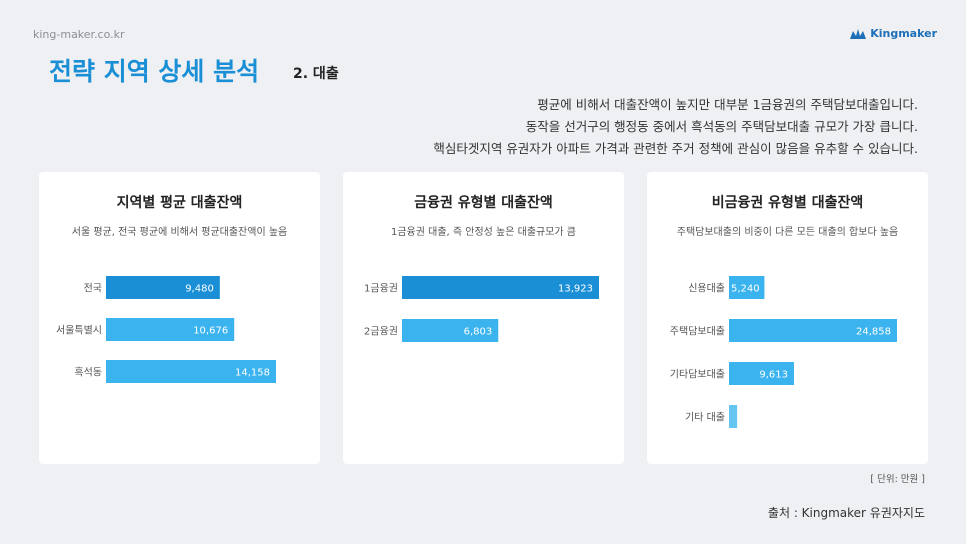  I want to click on value-label: 24,858, so click(873, 332).